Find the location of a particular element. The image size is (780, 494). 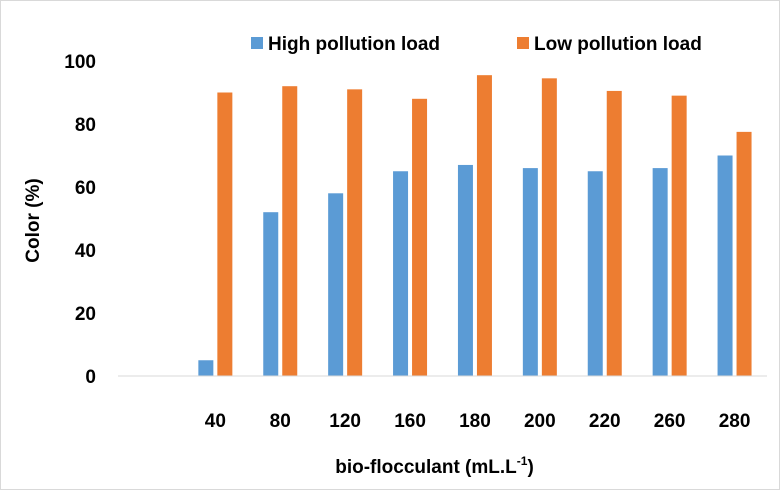

x-tick-label: 80 is located at coordinates (280, 421).